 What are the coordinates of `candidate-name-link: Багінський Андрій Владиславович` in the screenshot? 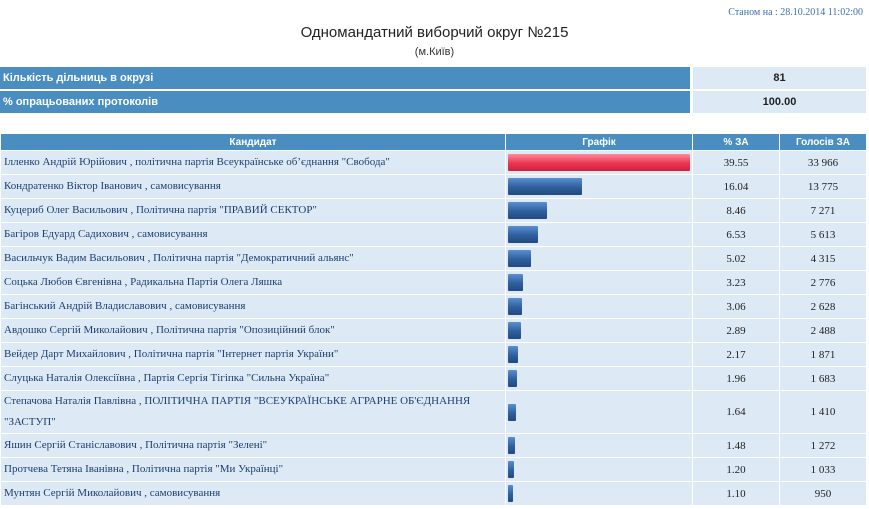 It's located at (85, 306).